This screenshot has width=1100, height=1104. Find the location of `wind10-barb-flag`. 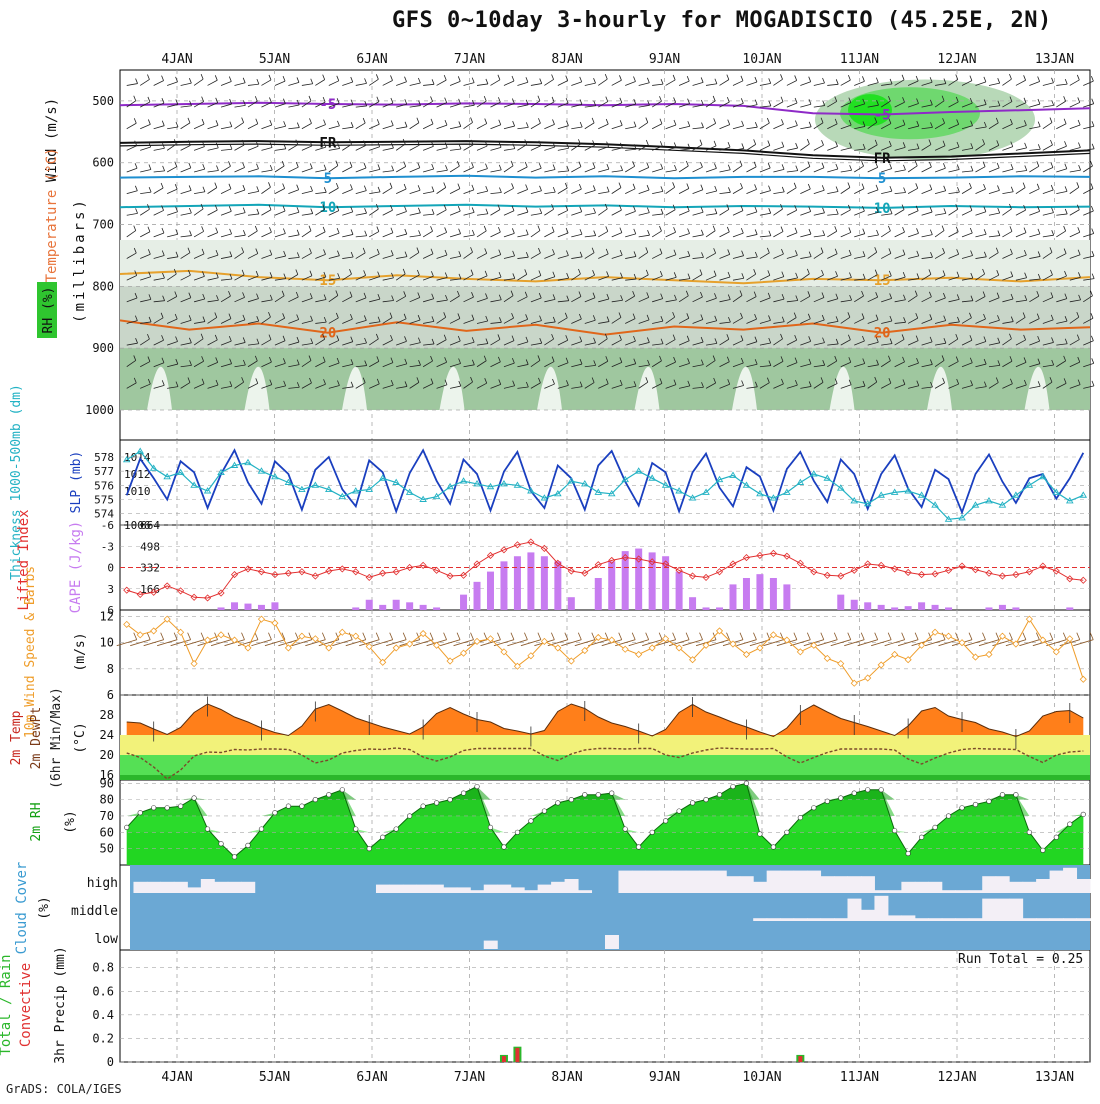

wind10-barb-flag is located at coordinates (256, 636).